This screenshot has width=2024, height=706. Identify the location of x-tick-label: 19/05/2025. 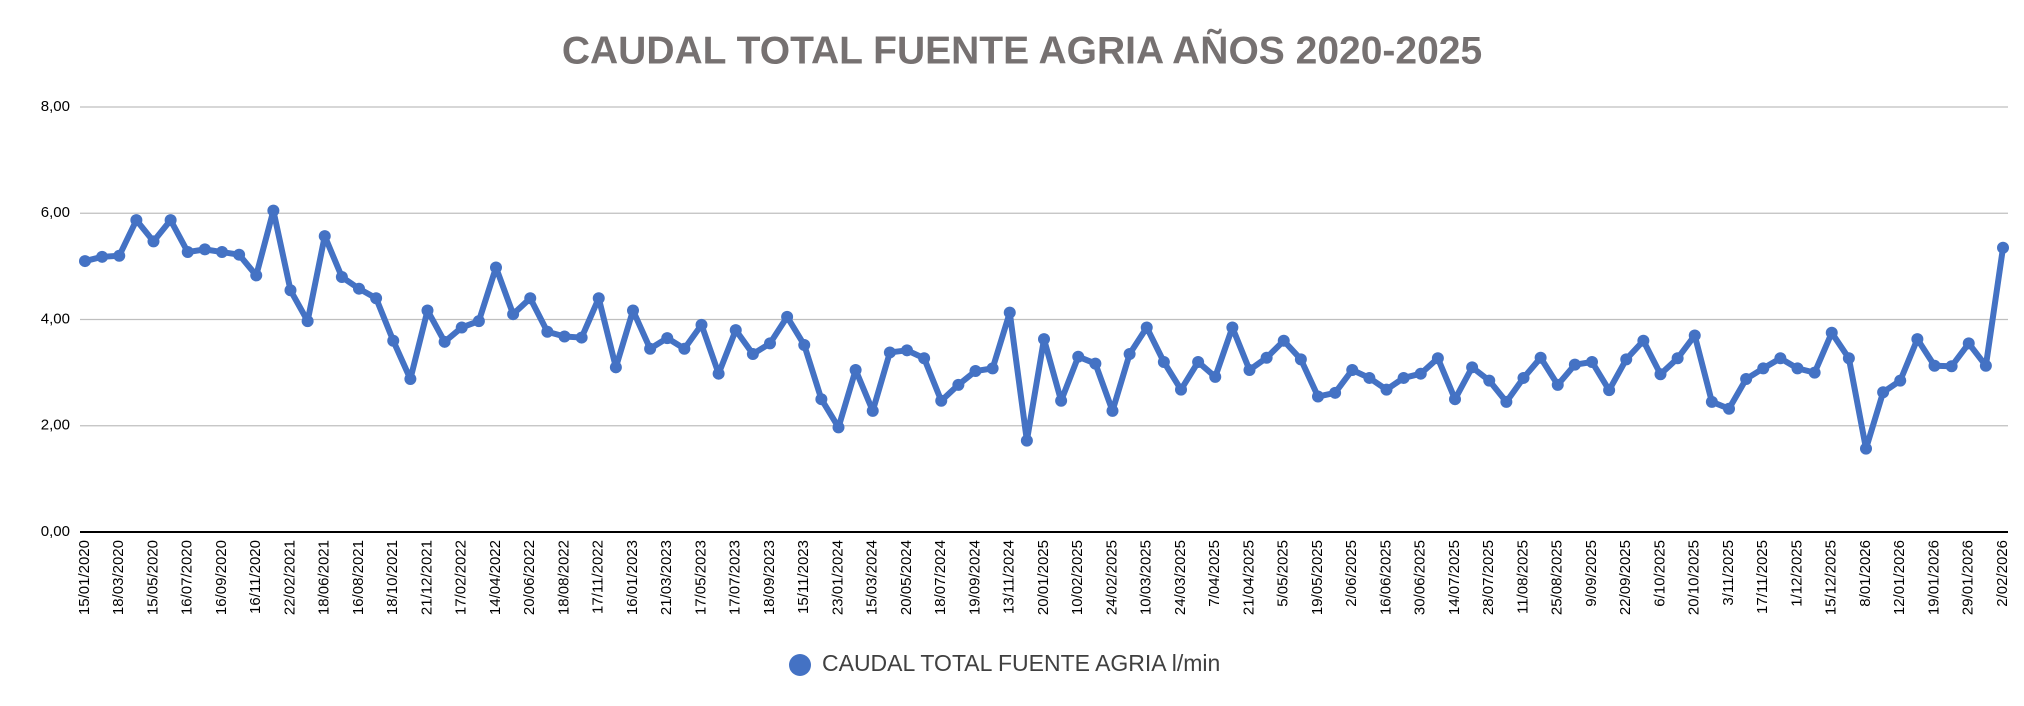
(1317, 577).